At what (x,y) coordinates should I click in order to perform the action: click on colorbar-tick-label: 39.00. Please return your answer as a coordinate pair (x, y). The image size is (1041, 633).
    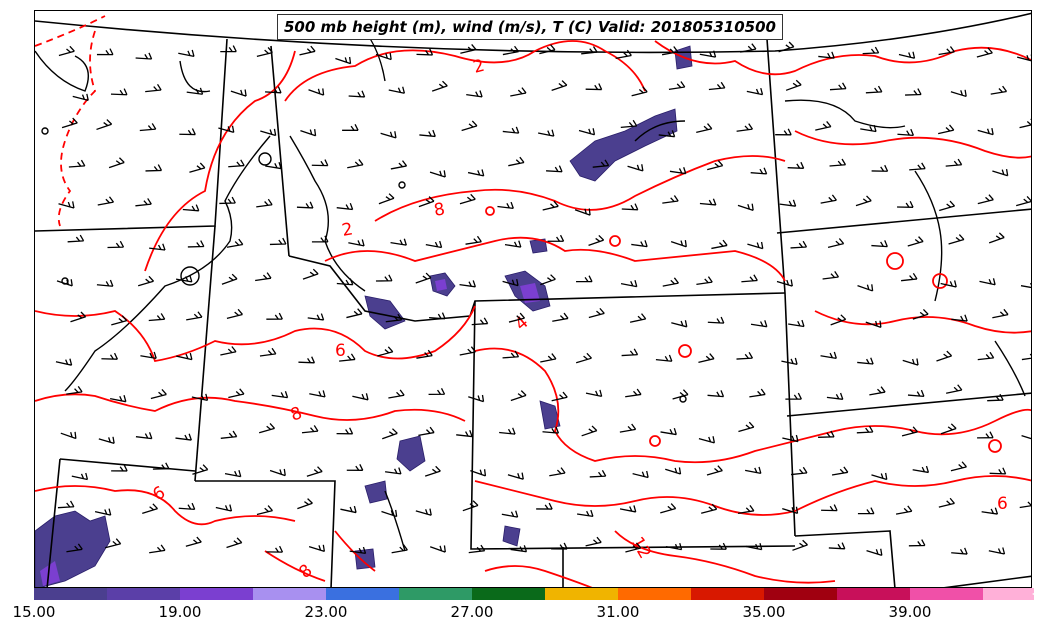
    Looking at the image, I should click on (910, 612).